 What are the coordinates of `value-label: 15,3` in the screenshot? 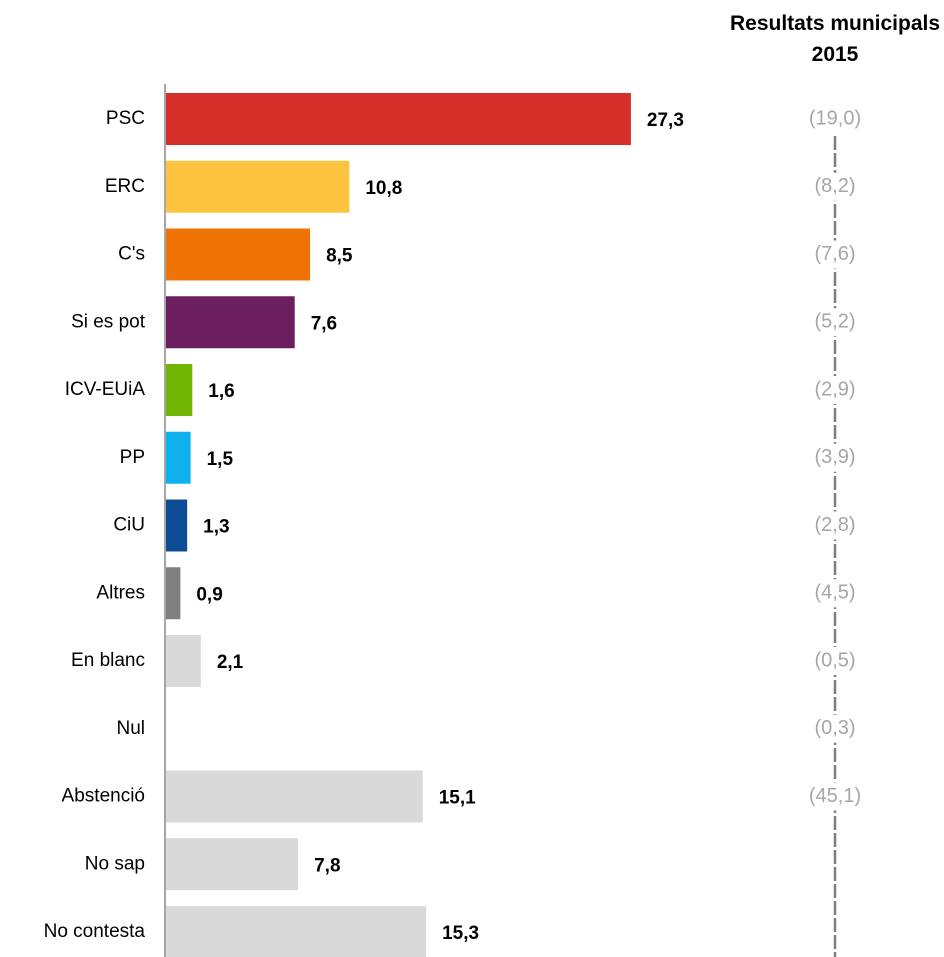 It's located at (460, 933).